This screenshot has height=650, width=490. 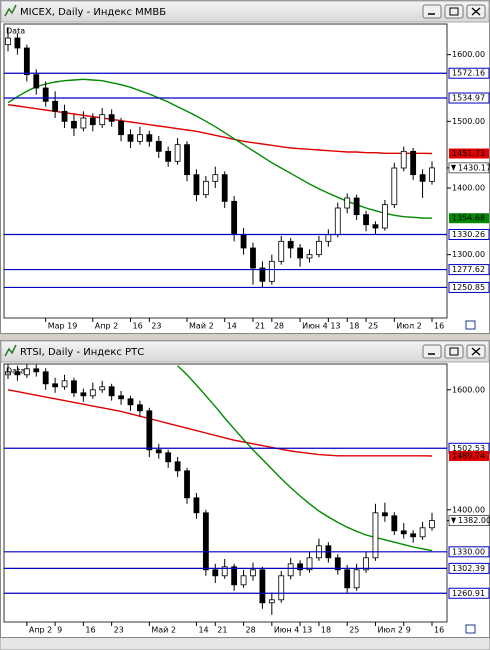 I want to click on y-tick-label: 1500.00, so click(x=468, y=121).